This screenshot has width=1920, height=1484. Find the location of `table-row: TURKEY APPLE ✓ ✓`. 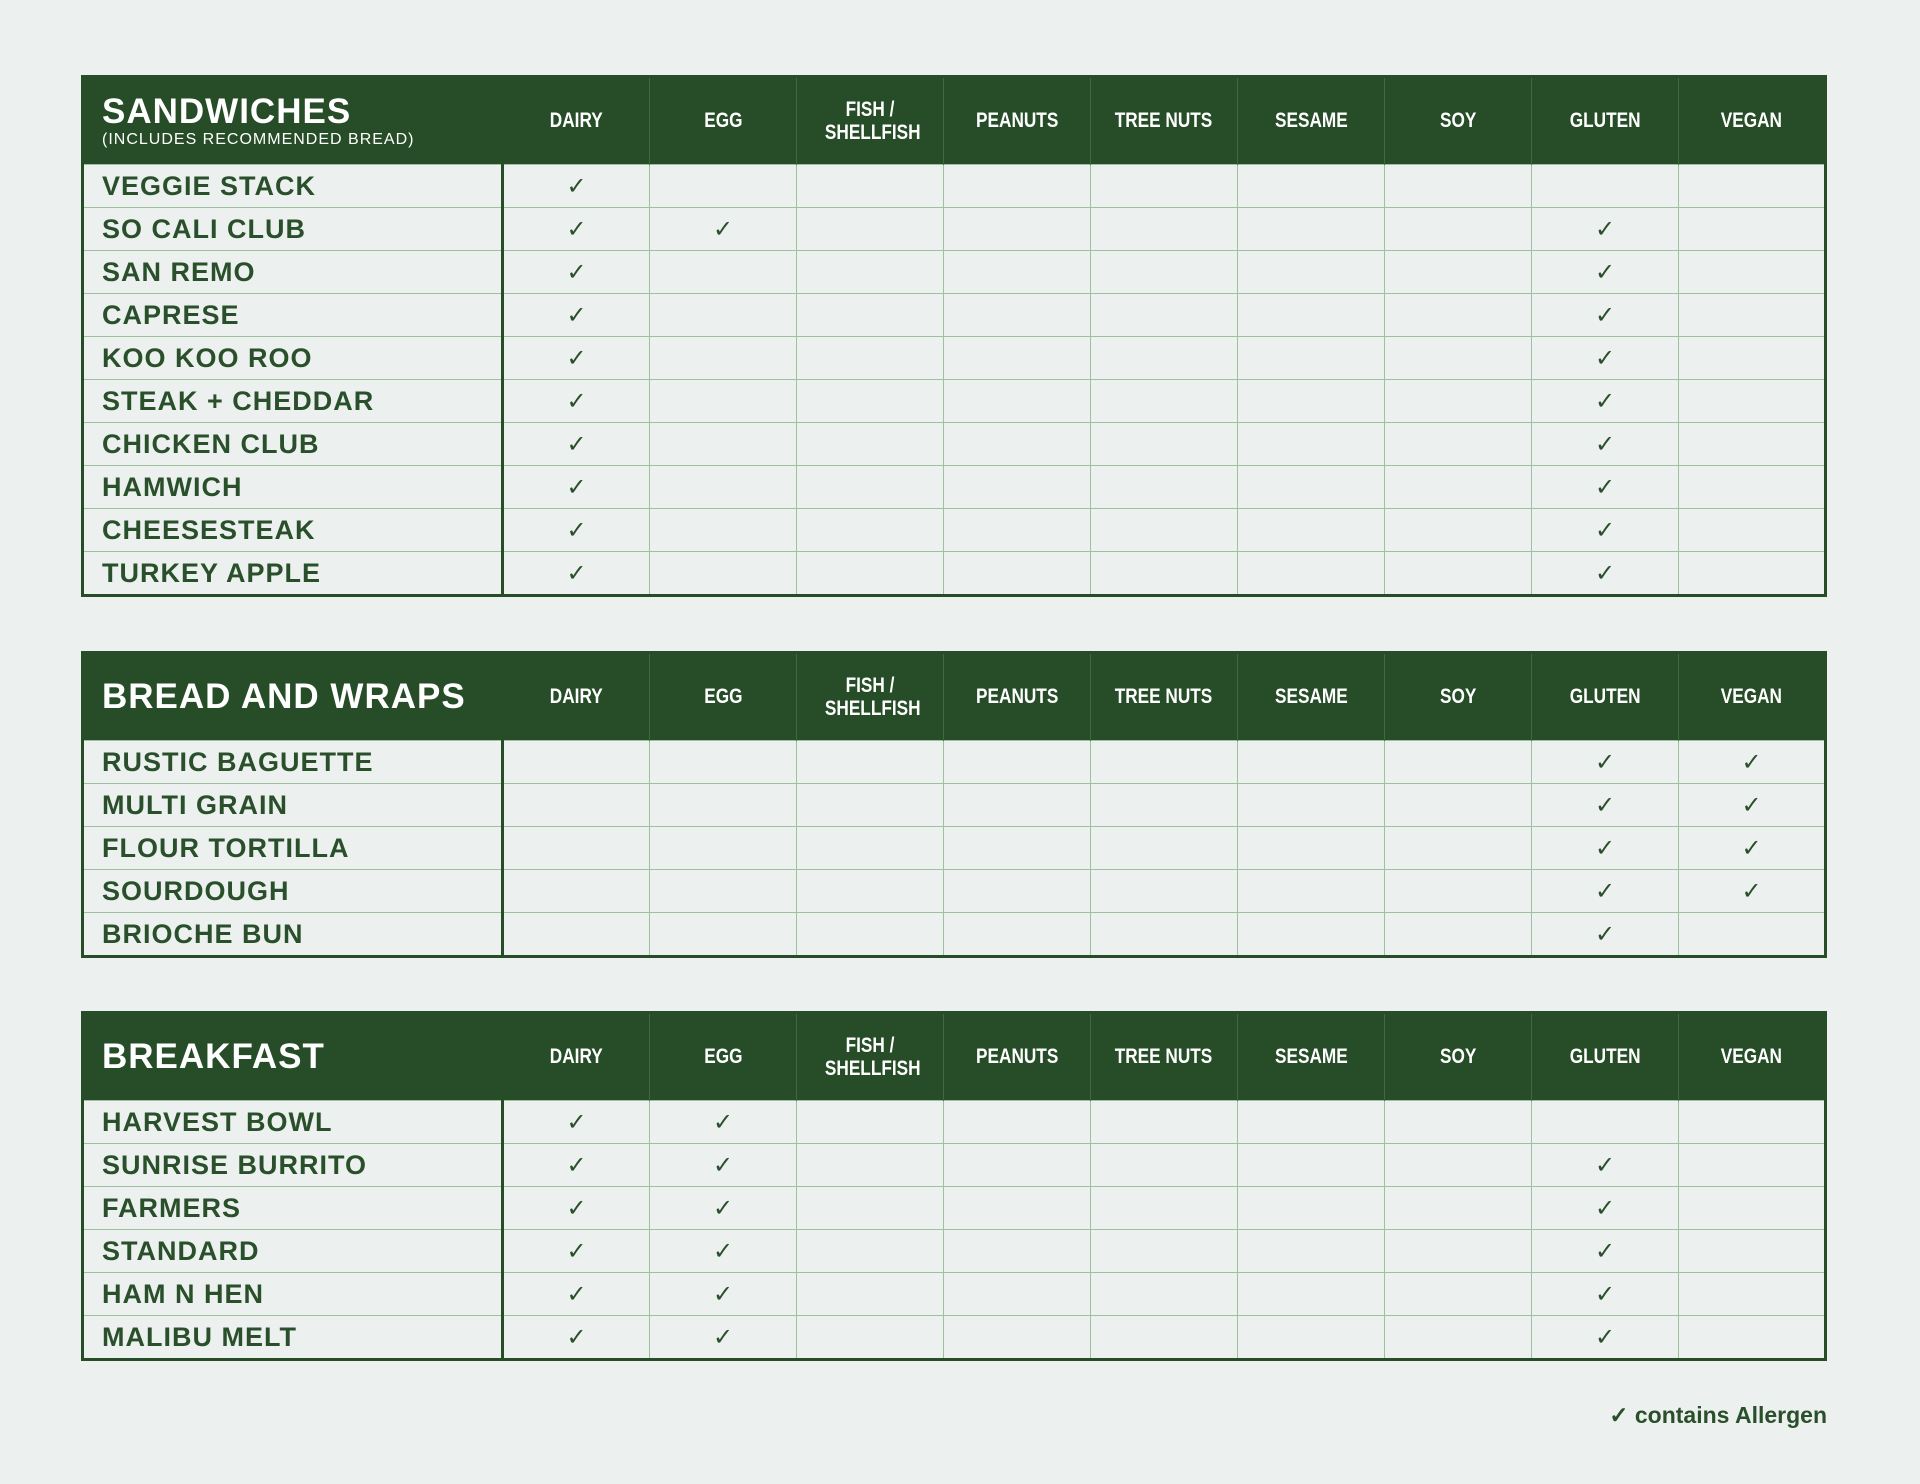

table-row: TURKEY APPLE ✓ ✓ is located at coordinates (954, 573).